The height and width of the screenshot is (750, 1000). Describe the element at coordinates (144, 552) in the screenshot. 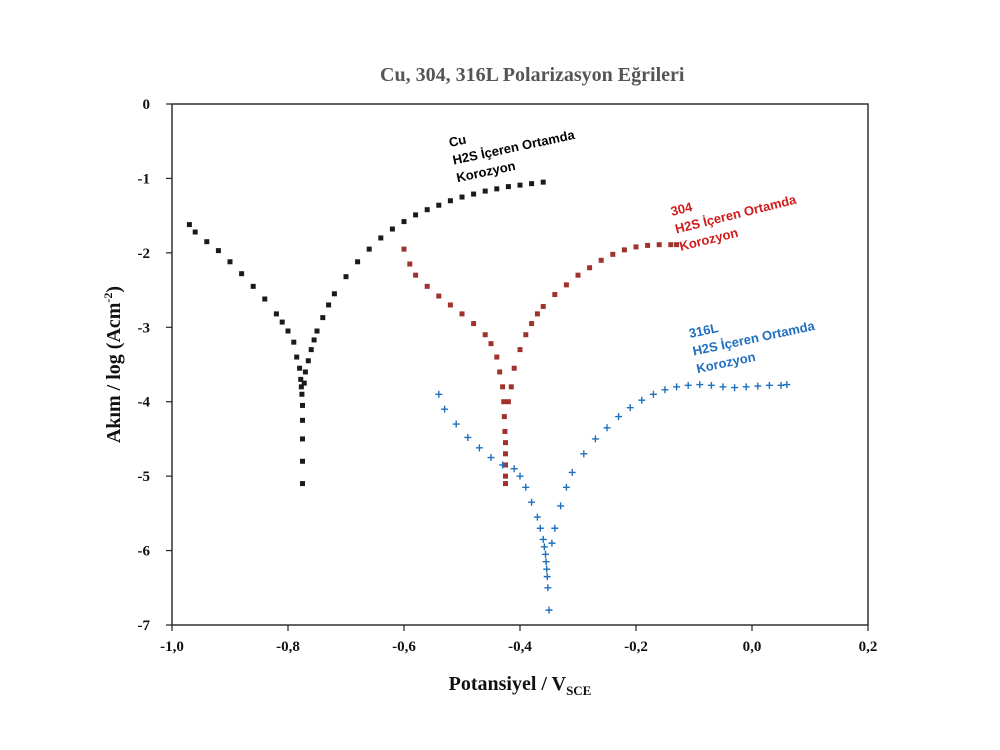

I see `y-tick-label: -6` at that location.